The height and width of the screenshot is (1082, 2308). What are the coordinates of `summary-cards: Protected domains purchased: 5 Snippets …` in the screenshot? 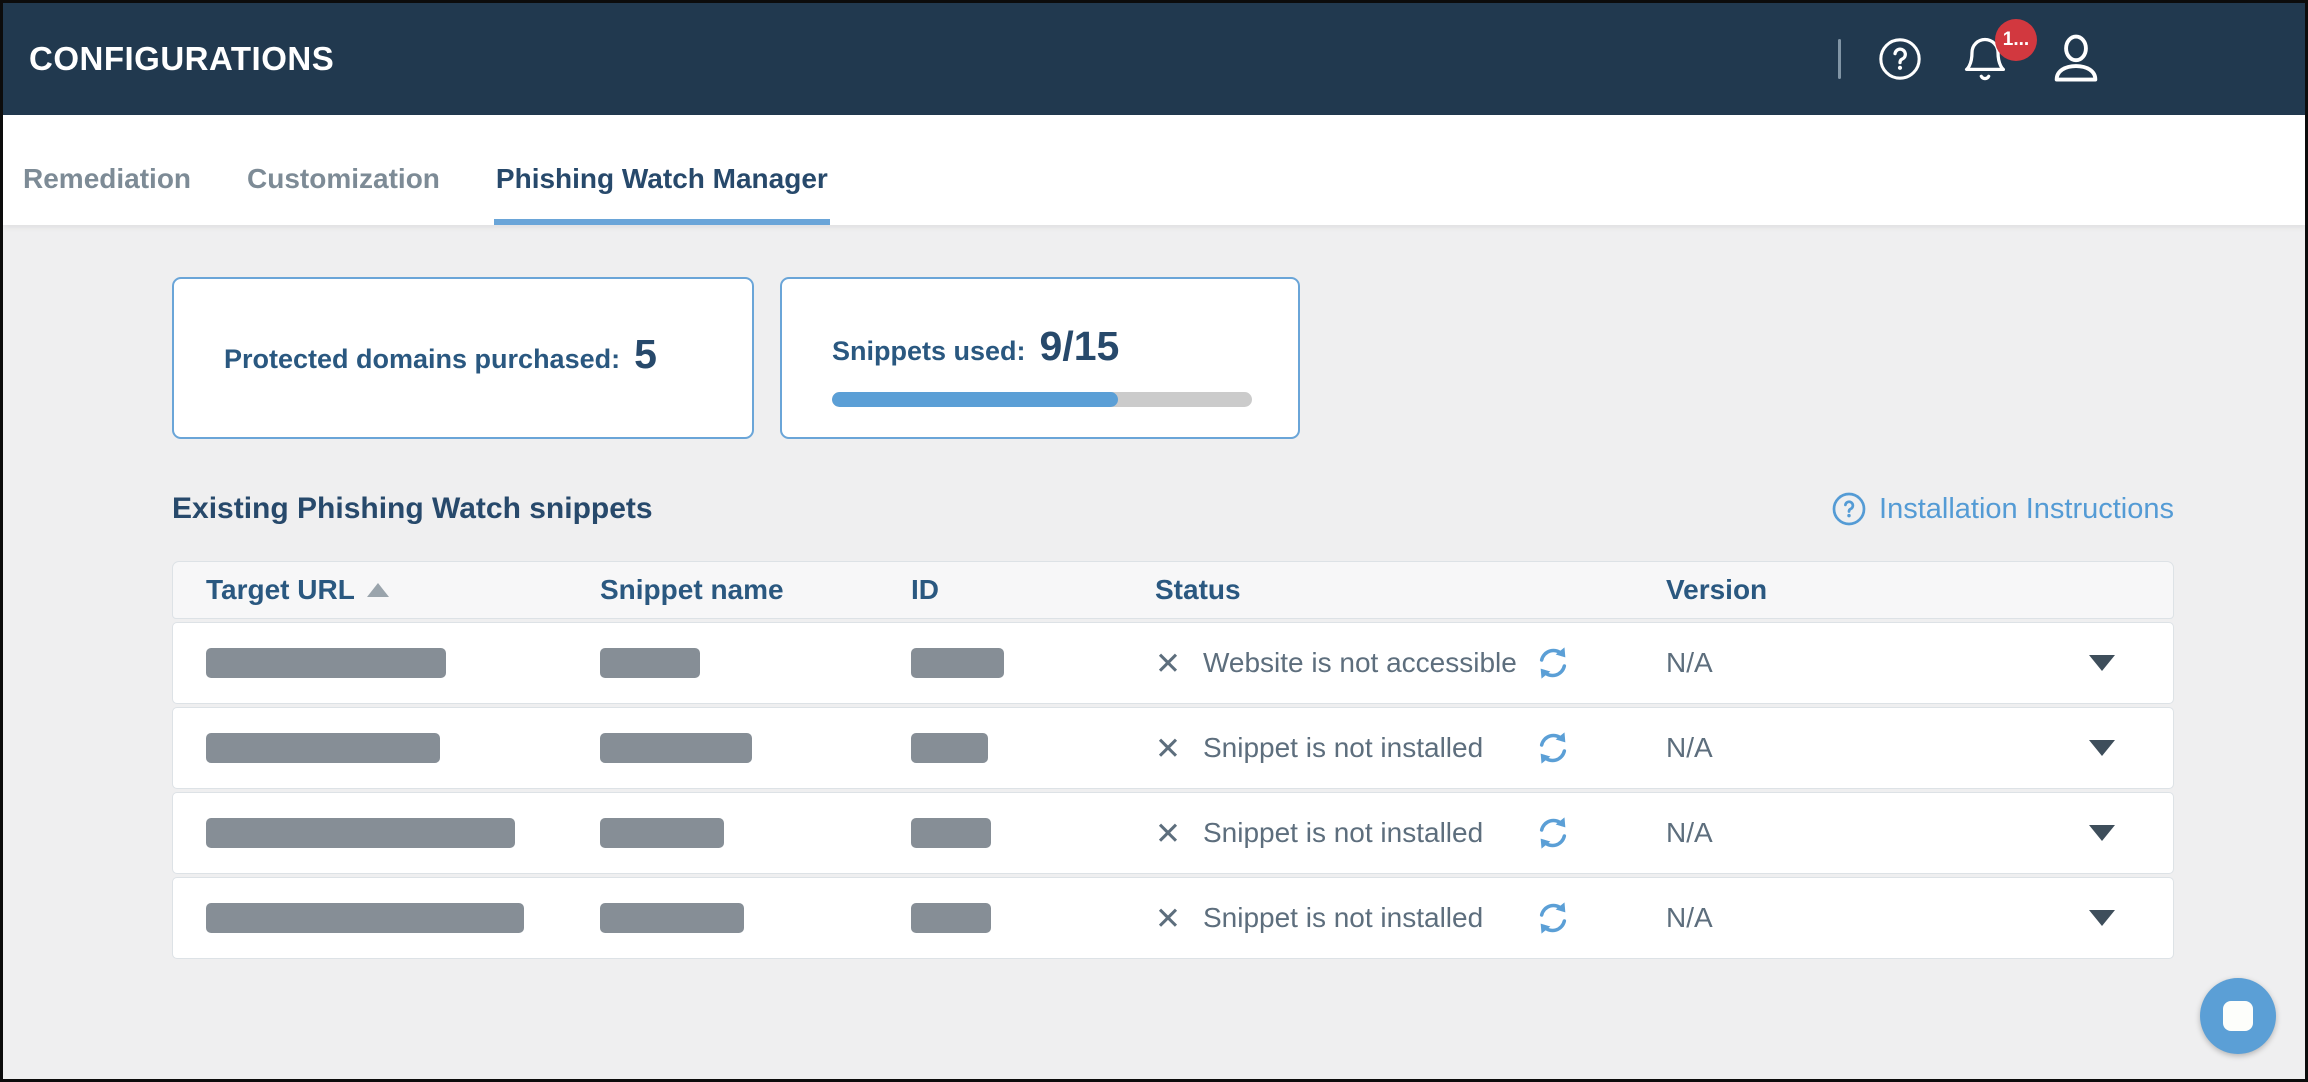 It's located at (1173, 358).